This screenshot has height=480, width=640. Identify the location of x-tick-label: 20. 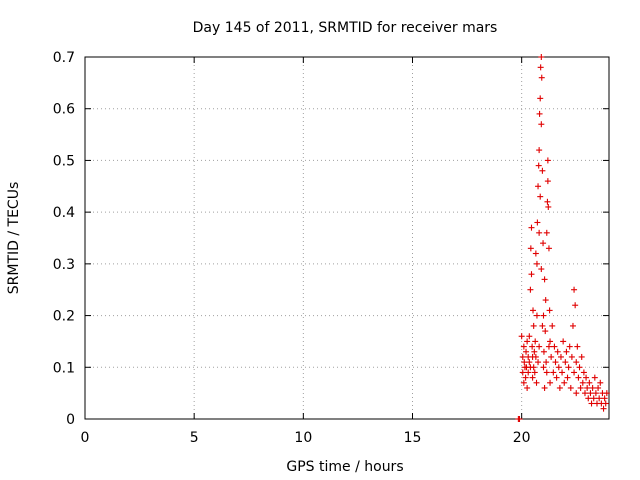
(522, 438).